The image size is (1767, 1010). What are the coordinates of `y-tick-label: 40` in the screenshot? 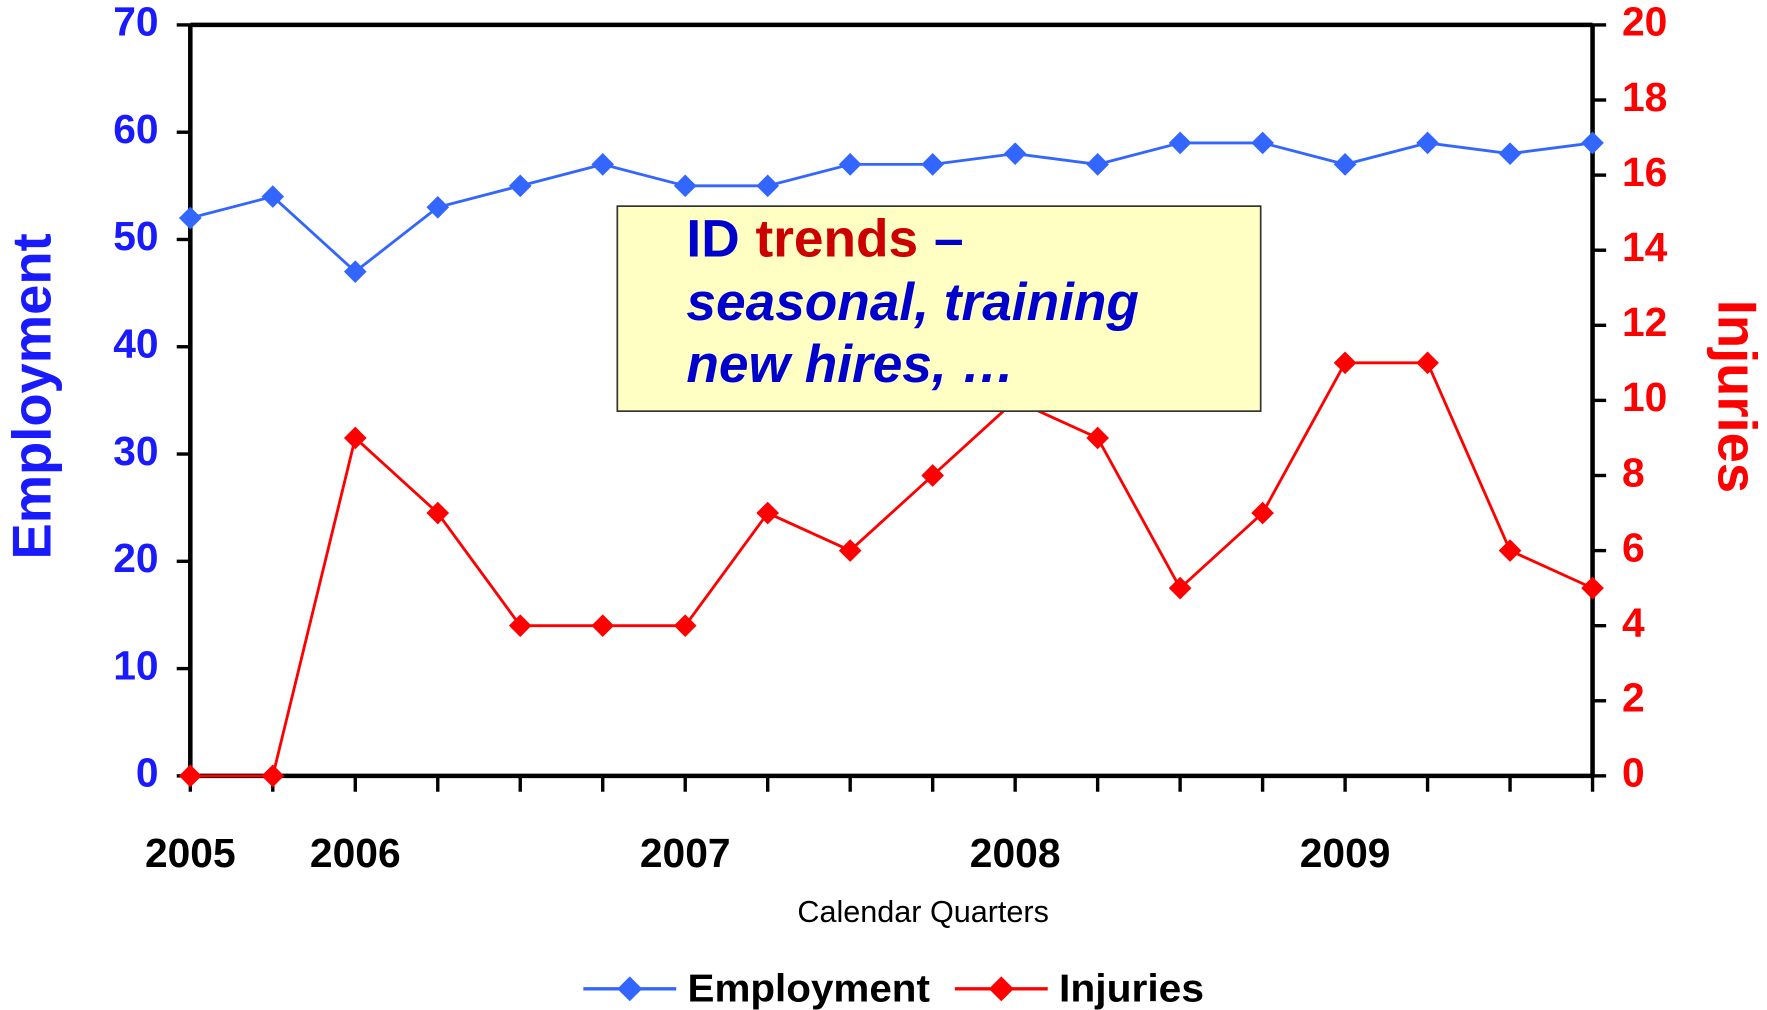 It's located at (135, 344).